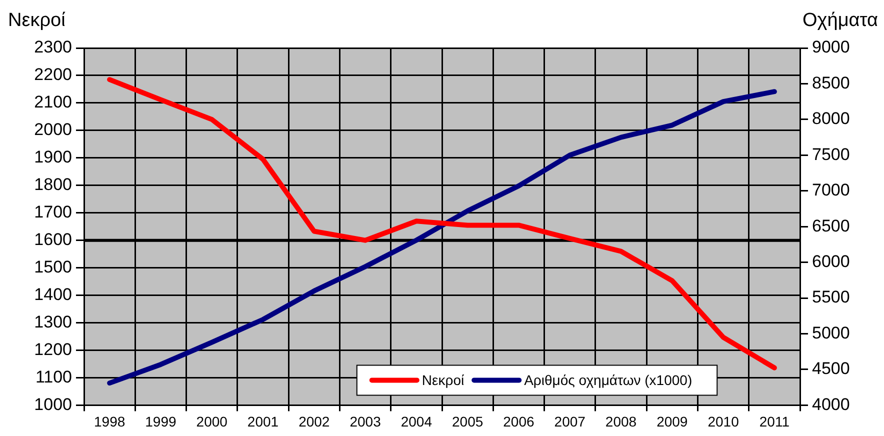  What do you see at coordinates (831, 297) in the screenshot?
I see `y2-tick-label: 5500` at bounding box center [831, 297].